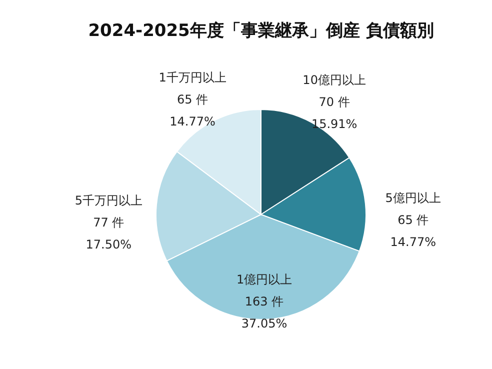 The image size is (492, 369). Describe the element at coordinates (109, 233) in the screenshot. I see `data-label: 77 件 17.50%` at that location.